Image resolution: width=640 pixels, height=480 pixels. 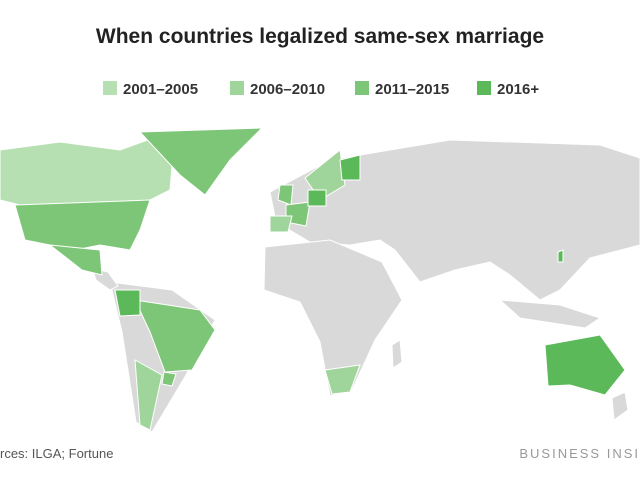 What do you see at coordinates (287, 89) in the screenshot?
I see `legend-label: 2006–2010` at bounding box center [287, 89].